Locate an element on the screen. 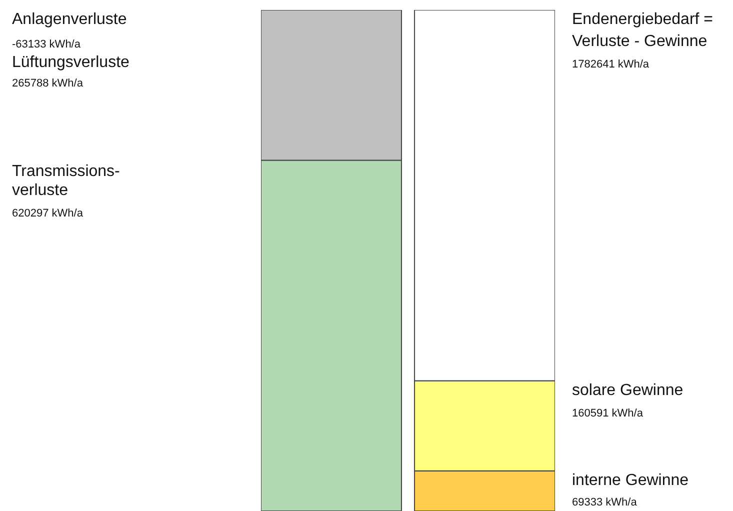  text: 265788 kWh/a is located at coordinates (47, 84).